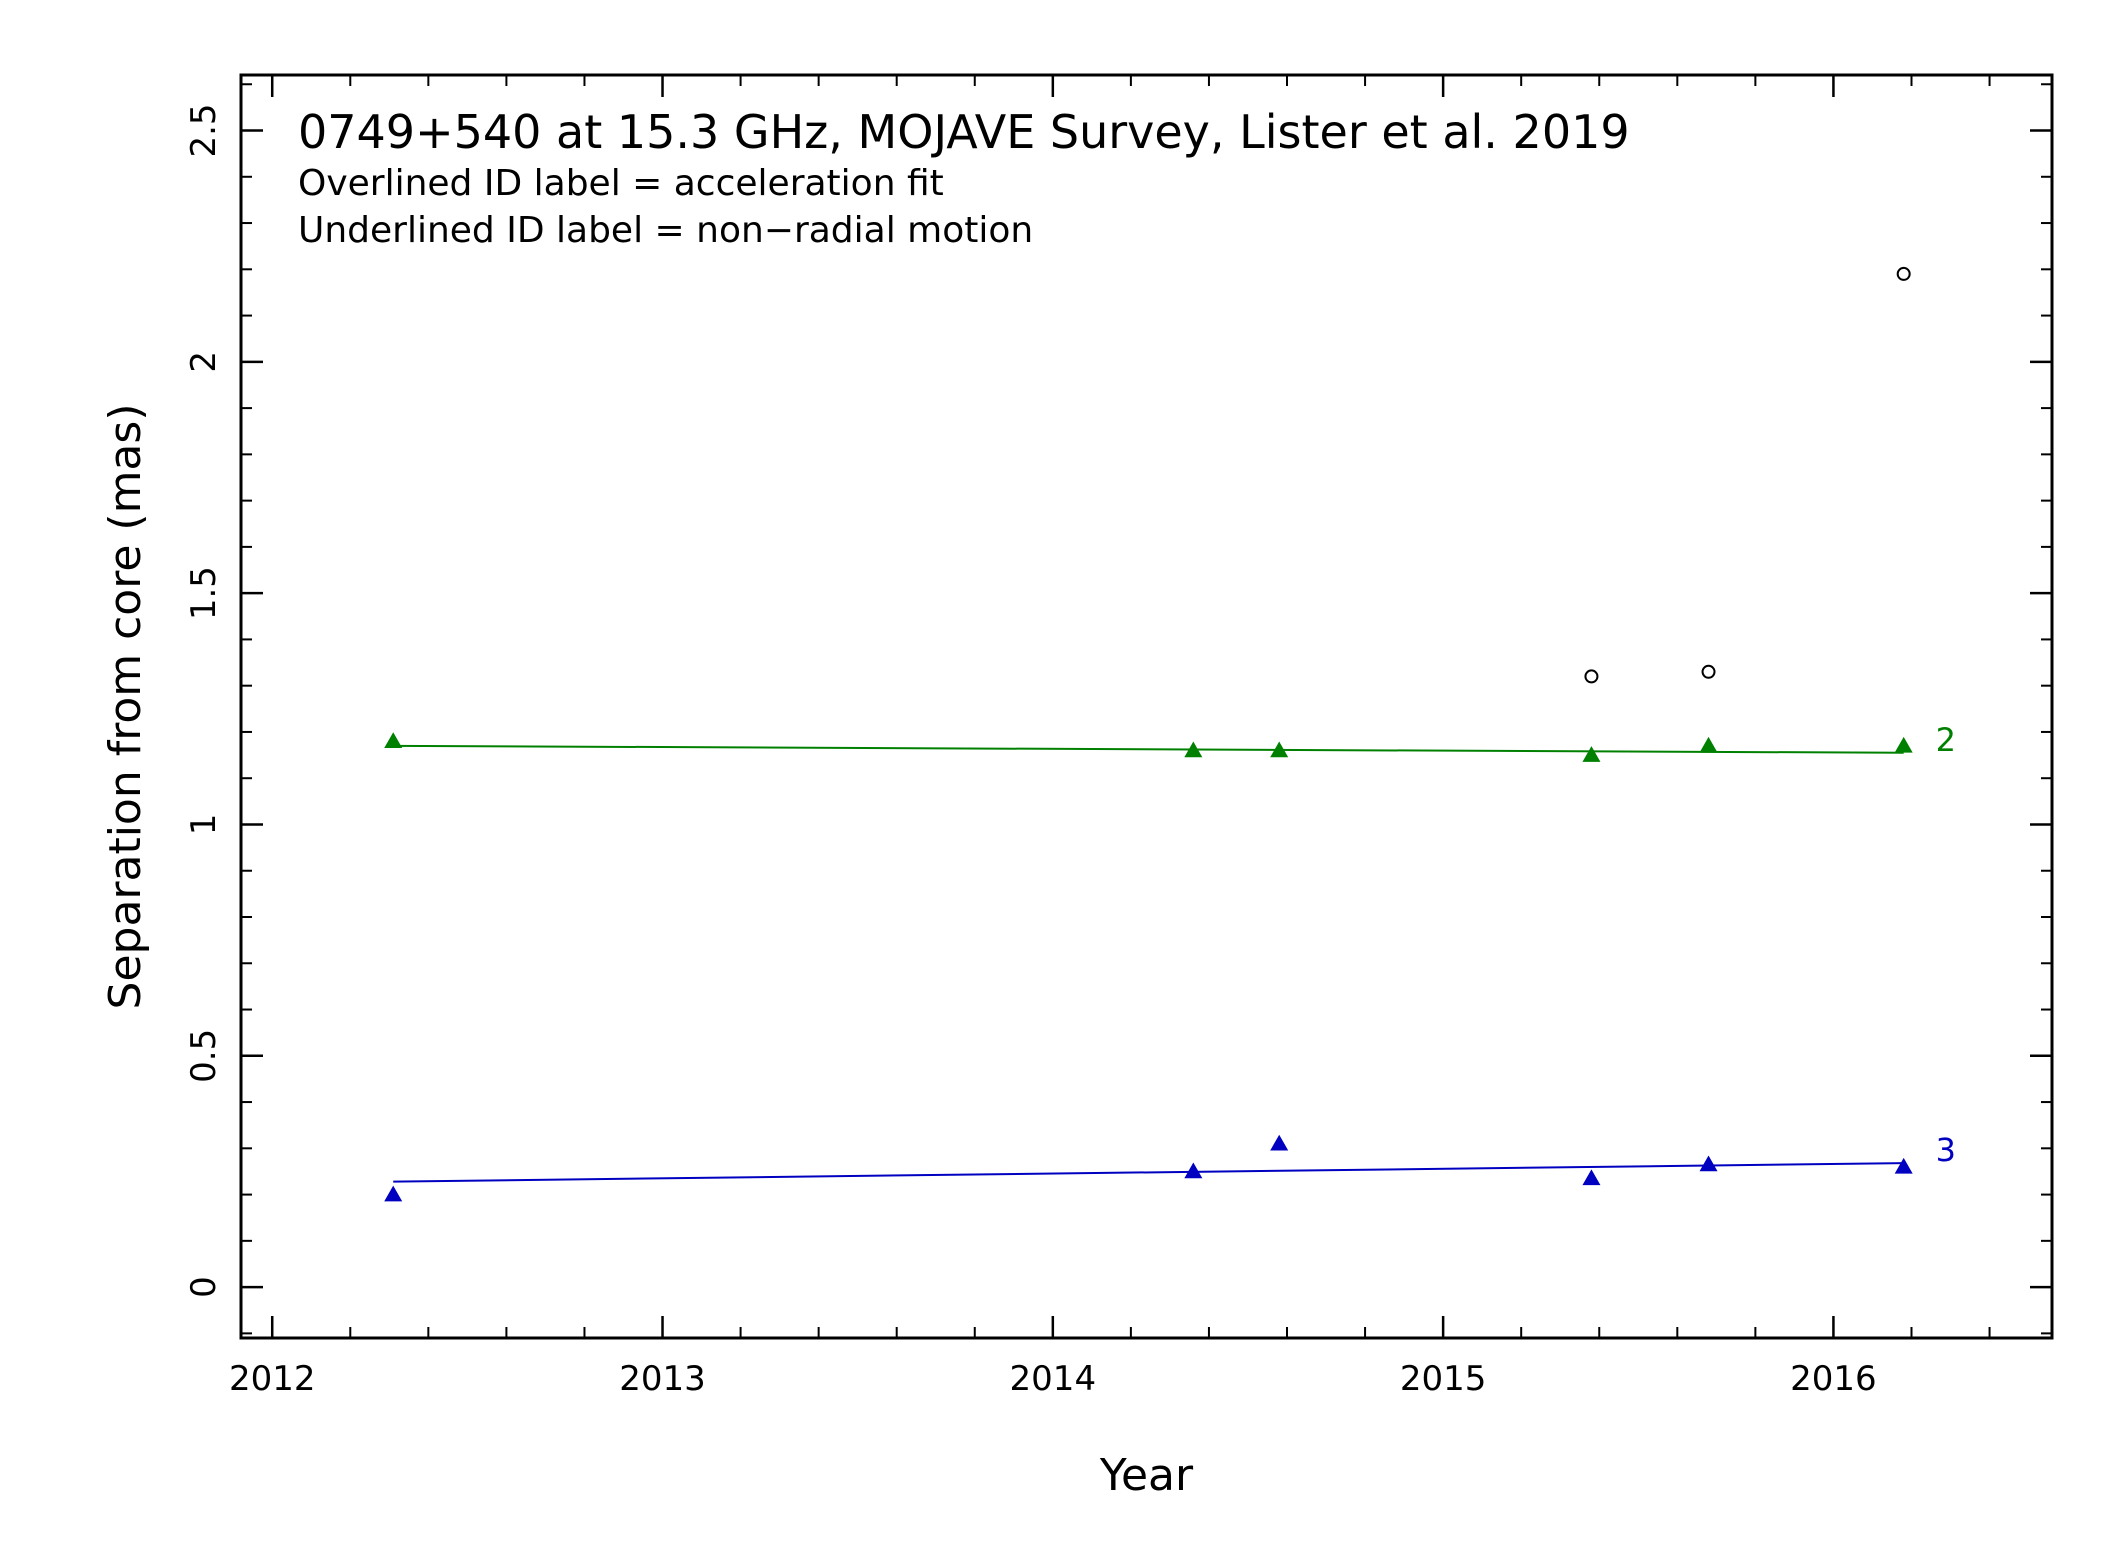 This screenshot has width=2127, height=1546. I want to click on y-tick-label: 0, so click(204, 1287).